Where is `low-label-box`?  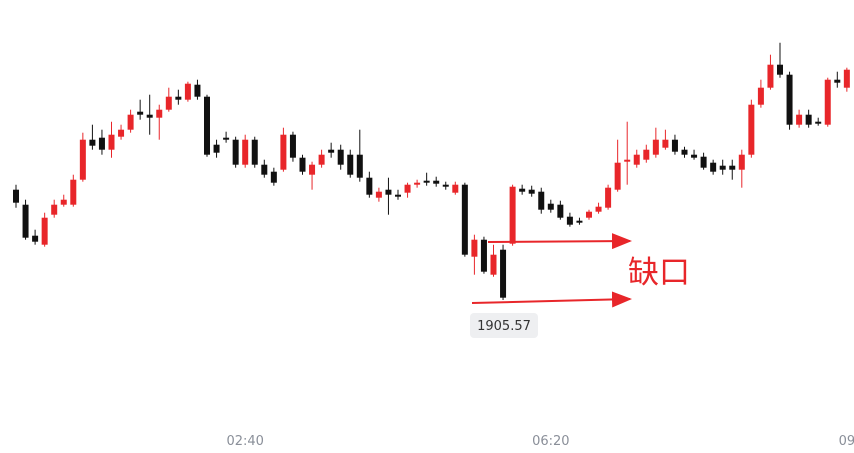 low-label-box is located at coordinates (504, 325).